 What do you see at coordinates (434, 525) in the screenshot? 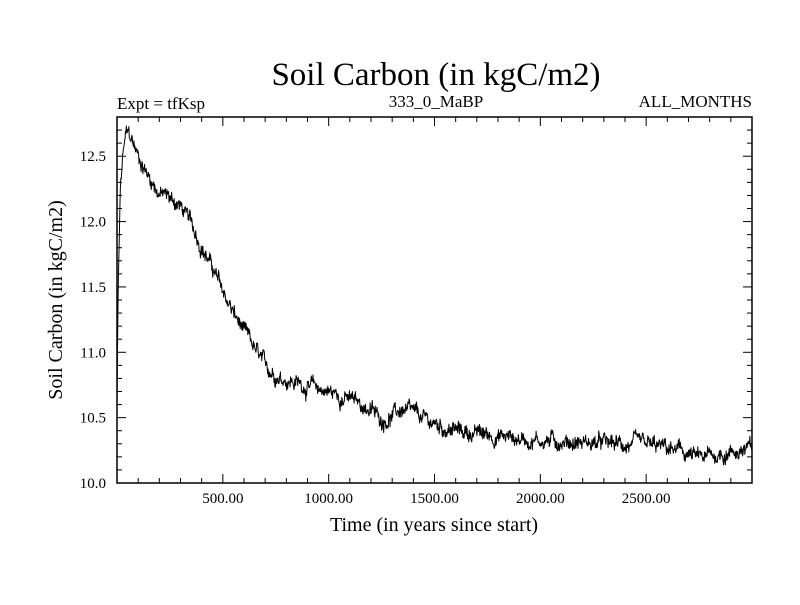
I see `x-axis-label: Time (in years since start)` at bounding box center [434, 525].